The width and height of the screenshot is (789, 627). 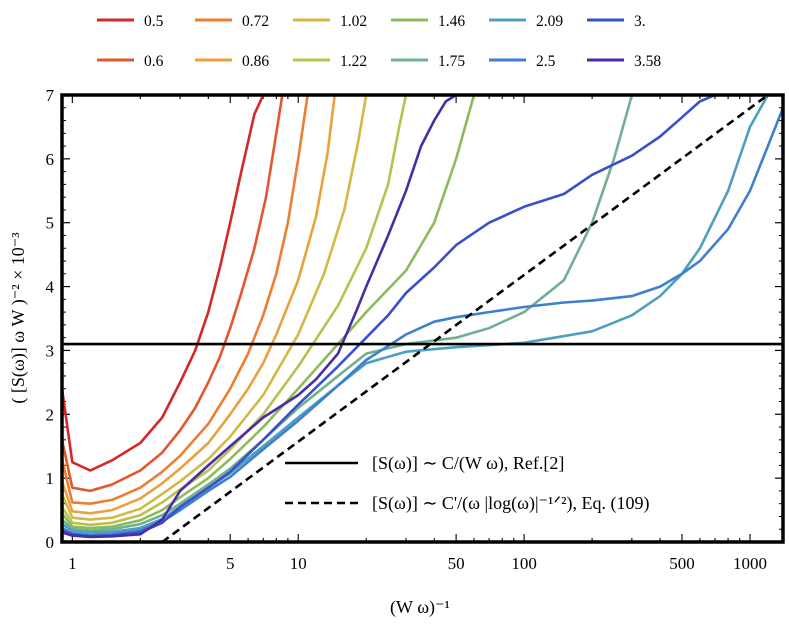 What do you see at coordinates (451, 61) in the screenshot?
I see `legend-label-1.75: 1.75` at bounding box center [451, 61].